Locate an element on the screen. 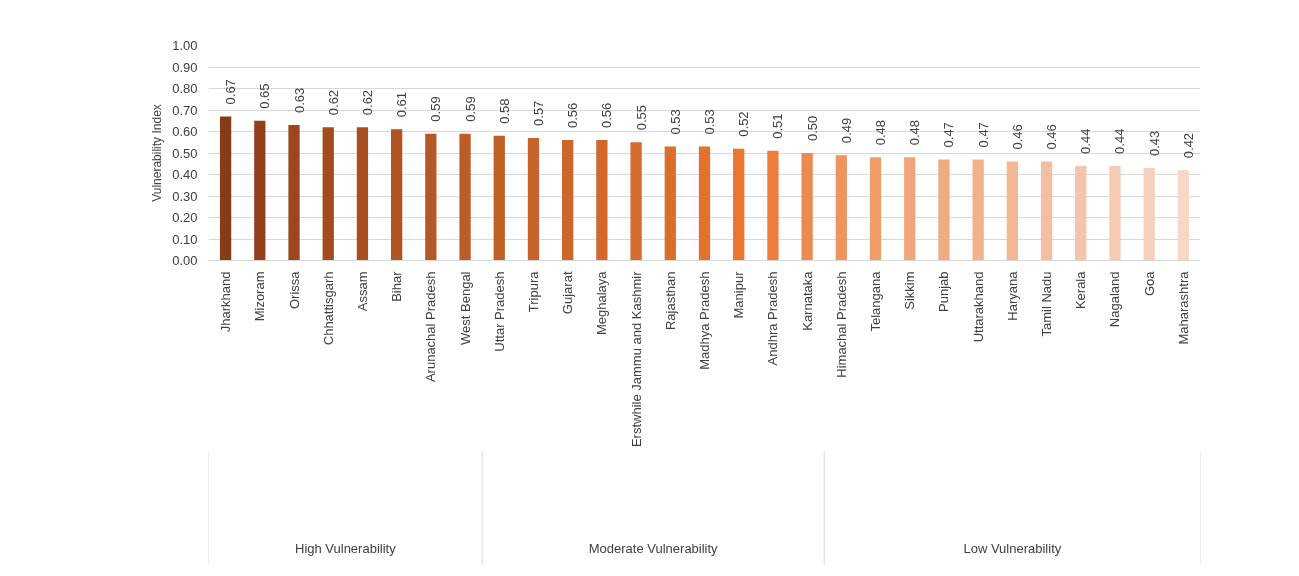 This screenshot has width=1299, height=576. x-tick-label: Telangana is located at coordinates (876, 301).